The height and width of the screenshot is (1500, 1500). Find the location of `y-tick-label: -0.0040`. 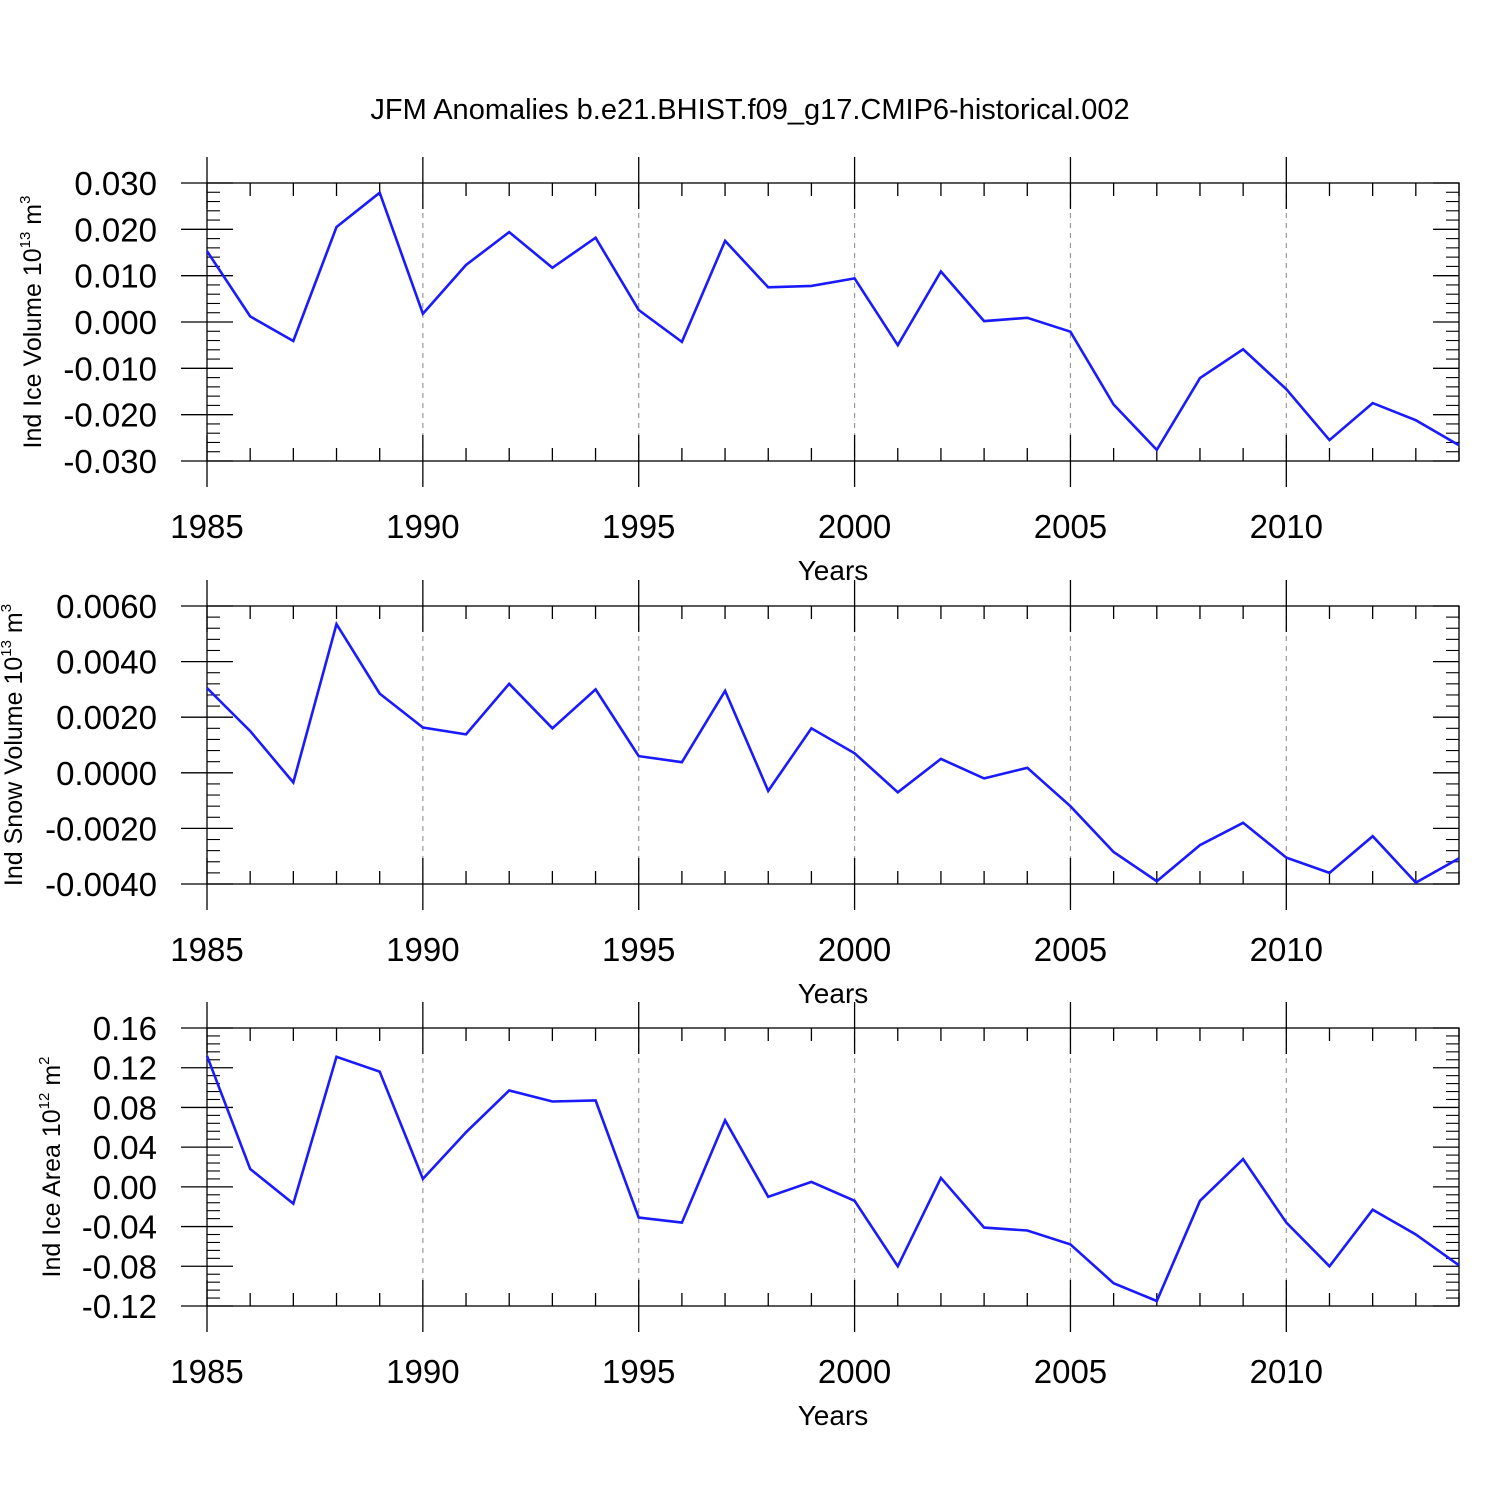

y-tick-label: -0.0040 is located at coordinates (101, 884).